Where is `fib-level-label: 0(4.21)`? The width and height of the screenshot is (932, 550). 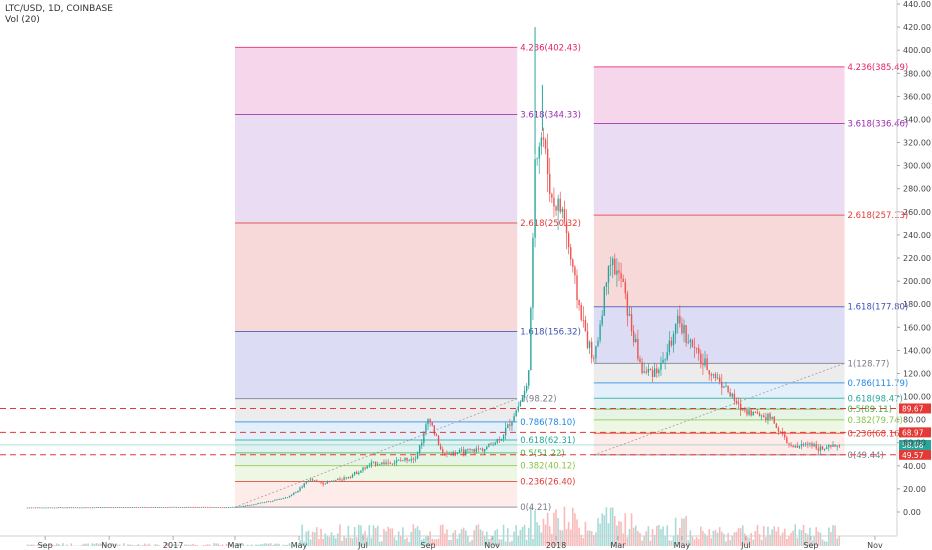
fib-level-label: 0(4.21) is located at coordinates (535, 508).